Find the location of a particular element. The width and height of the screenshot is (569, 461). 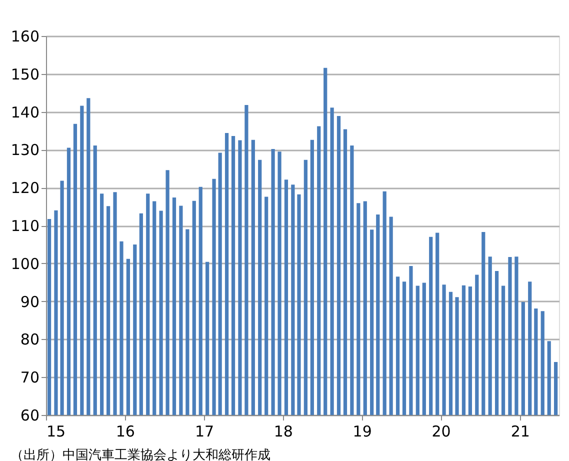

x-tick-label: 21 is located at coordinates (520, 431).